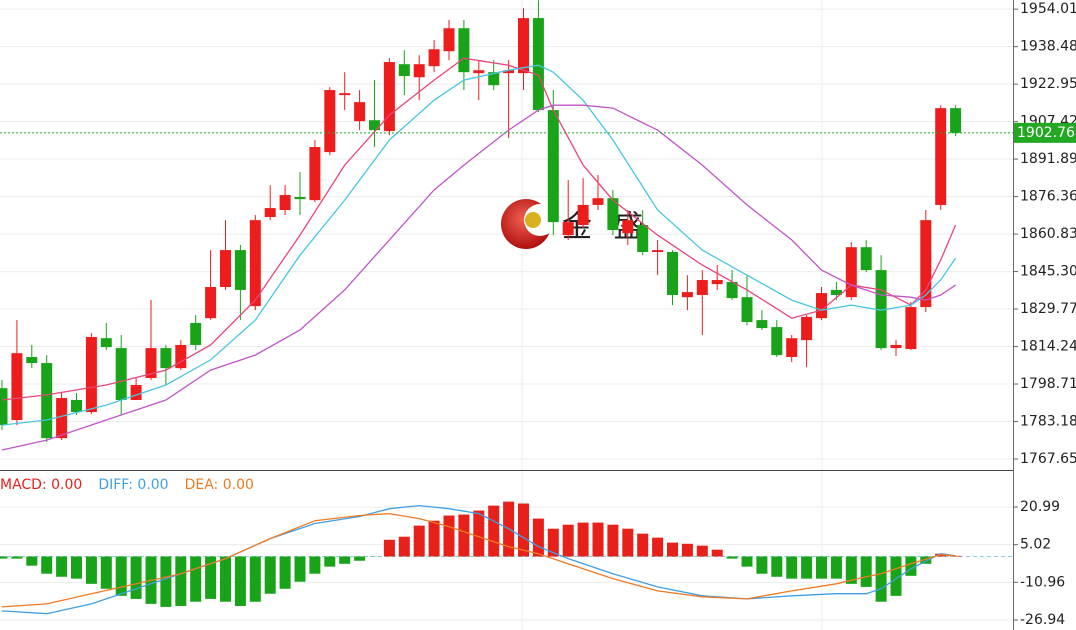 The width and height of the screenshot is (1076, 630). I want to click on indicator-line, so click(478, 560).